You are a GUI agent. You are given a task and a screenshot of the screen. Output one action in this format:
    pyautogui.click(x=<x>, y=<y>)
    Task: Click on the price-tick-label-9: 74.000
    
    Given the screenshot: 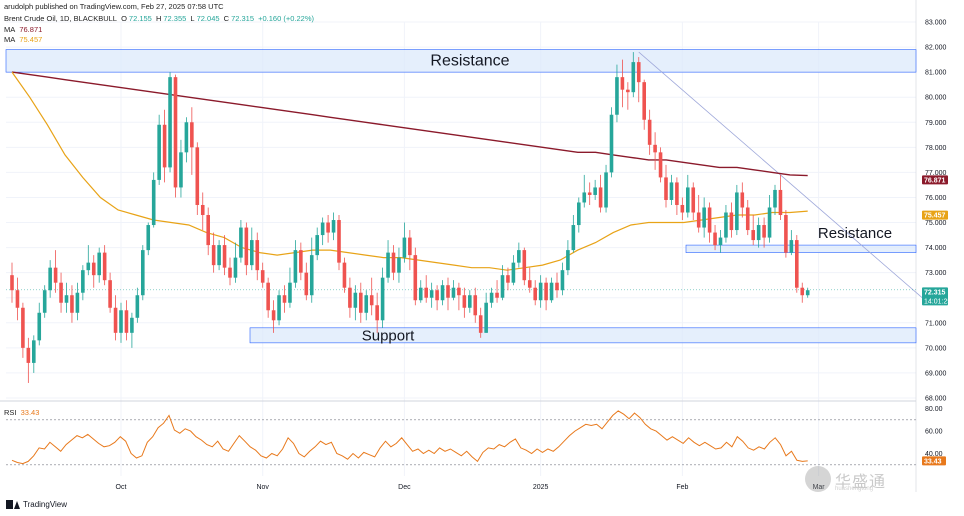 What is the action you would take?
    pyautogui.click(x=936, y=248)
    